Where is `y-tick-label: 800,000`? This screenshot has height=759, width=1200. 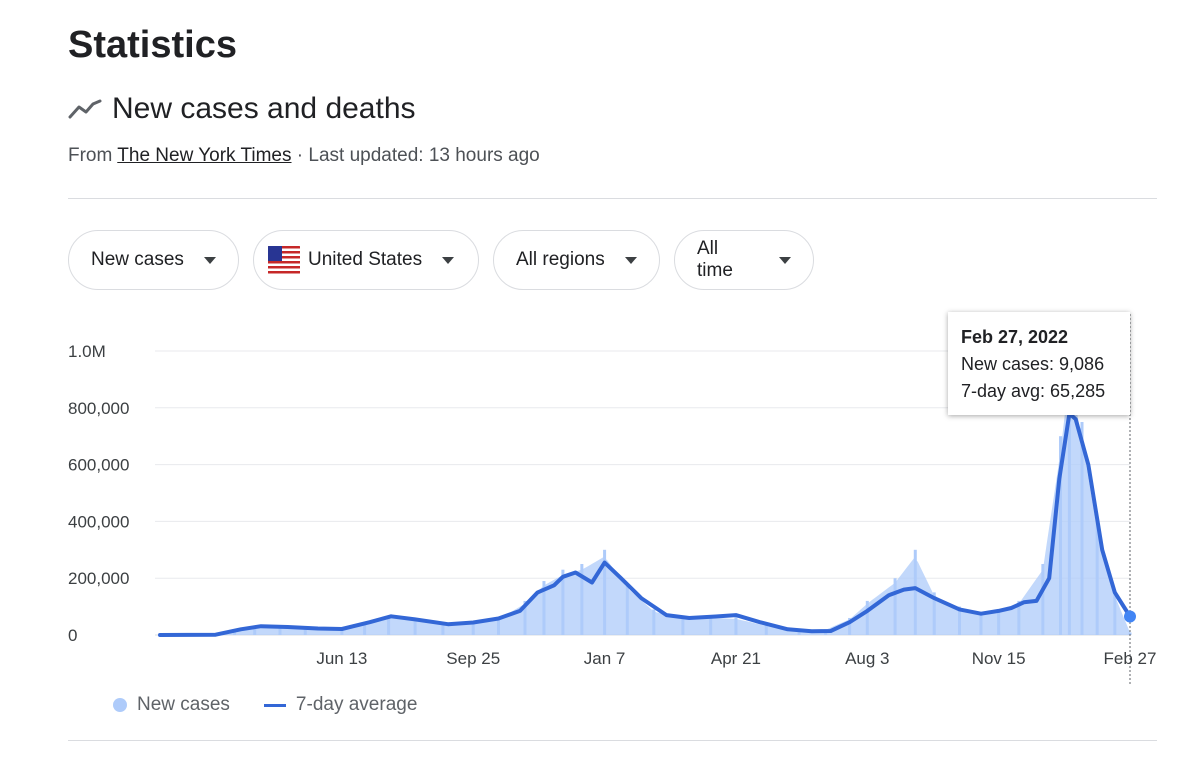
y-tick-label: 800,000 is located at coordinates (98, 408).